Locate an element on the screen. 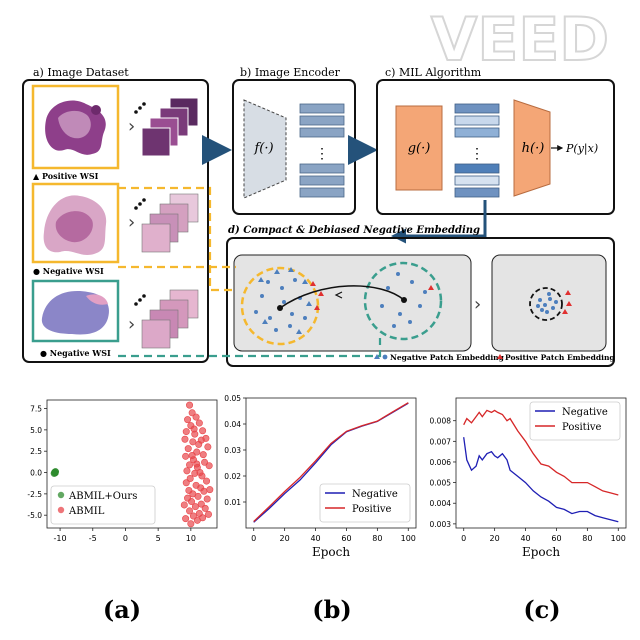  legend-label: ABMIL is located at coordinates (86, 511).